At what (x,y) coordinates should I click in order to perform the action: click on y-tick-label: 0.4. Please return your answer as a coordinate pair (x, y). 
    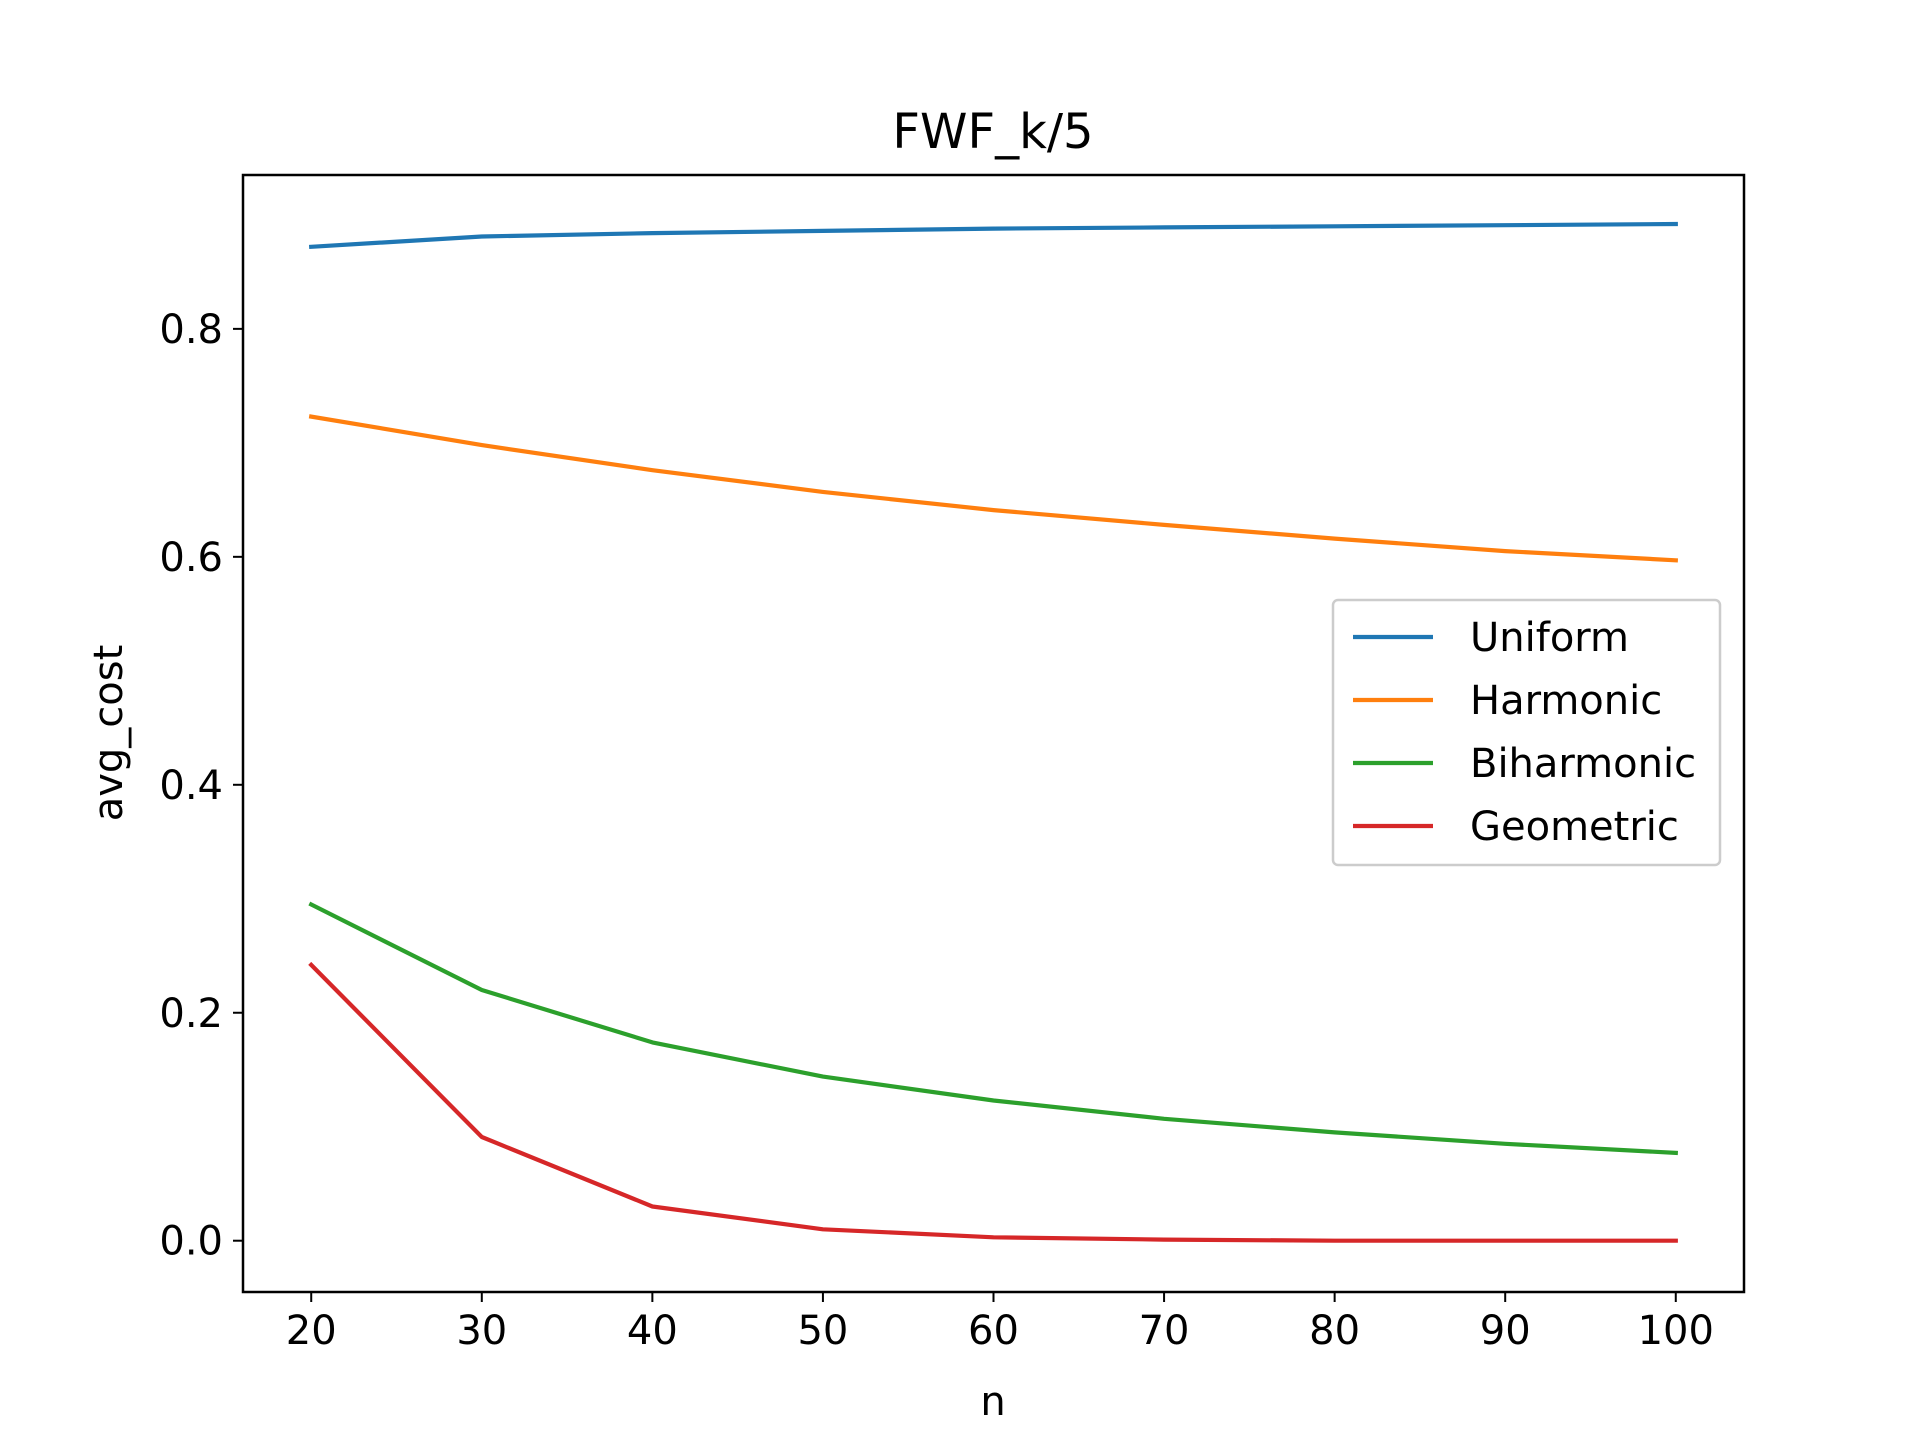
    Looking at the image, I should click on (191, 786).